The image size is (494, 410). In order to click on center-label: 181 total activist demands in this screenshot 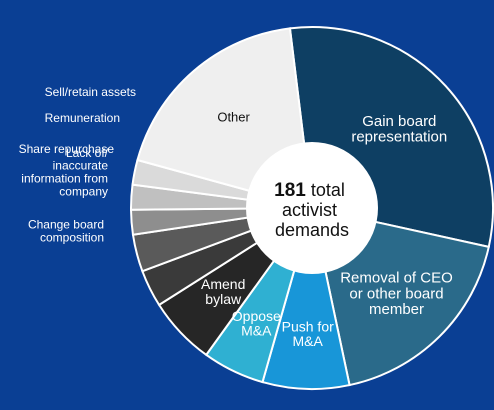, I will do `click(312, 210)`.